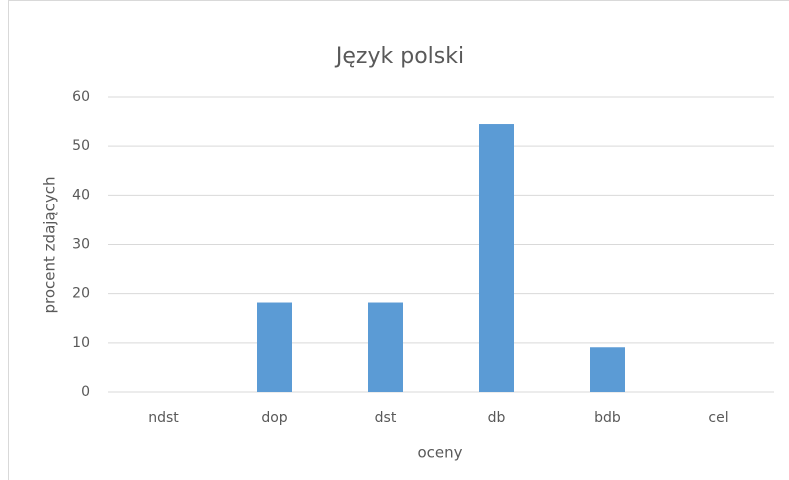 This screenshot has width=789, height=480. I want to click on y-tick-label: 50, so click(81, 146).